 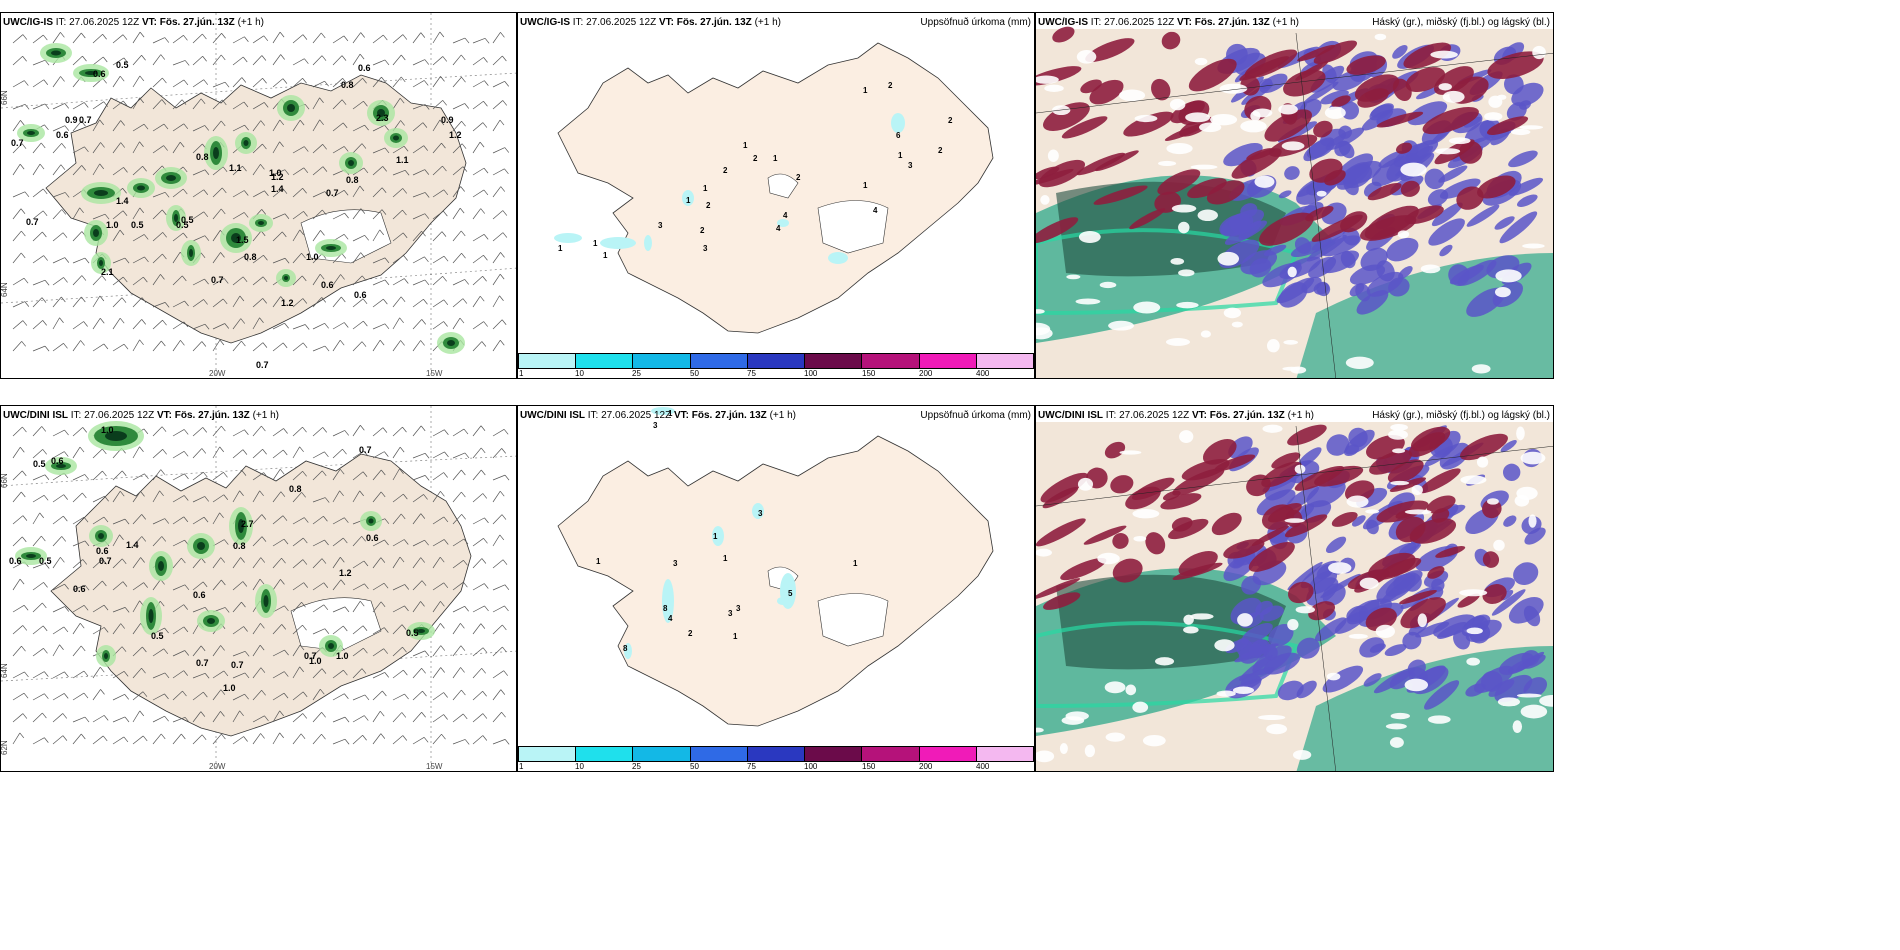 What do you see at coordinates (107, 272) in the screenshot?
I see `rain-amount-label: 2.1` at bounding box center [107, 272].